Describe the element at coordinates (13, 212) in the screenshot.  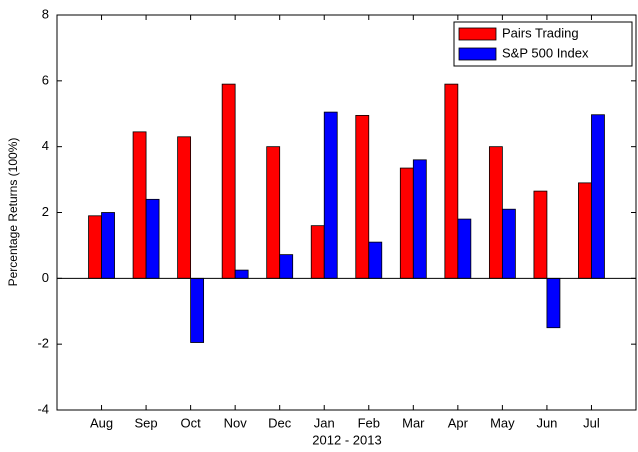
I see `y-axis-label: Percentage Returns (100%)` at that location.